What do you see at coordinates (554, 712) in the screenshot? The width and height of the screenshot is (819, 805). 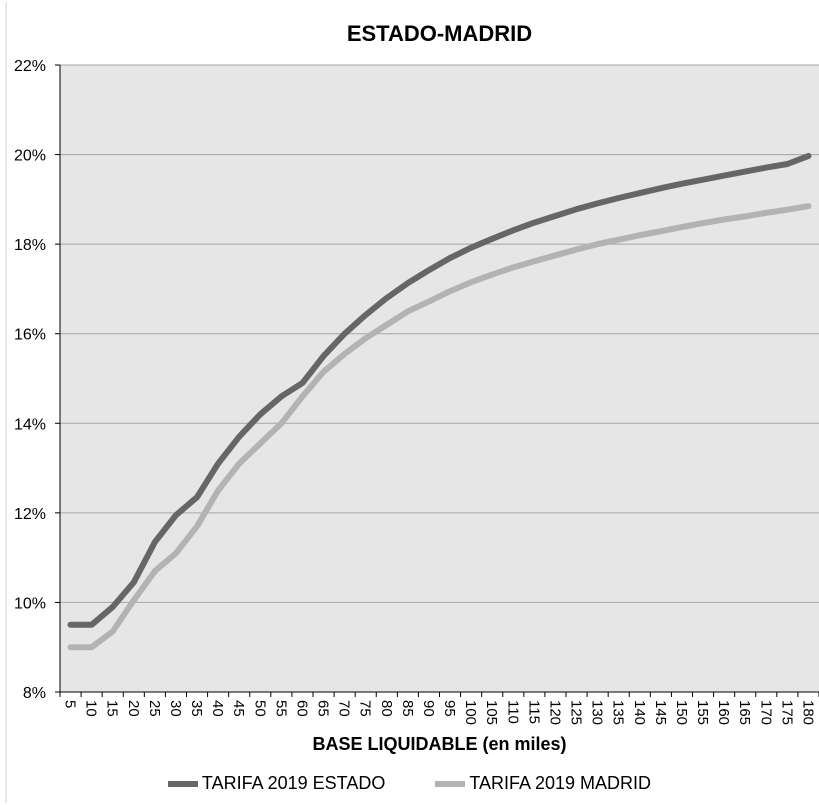 I see `x-tick-label: 120` at bounding box center [554, 712].